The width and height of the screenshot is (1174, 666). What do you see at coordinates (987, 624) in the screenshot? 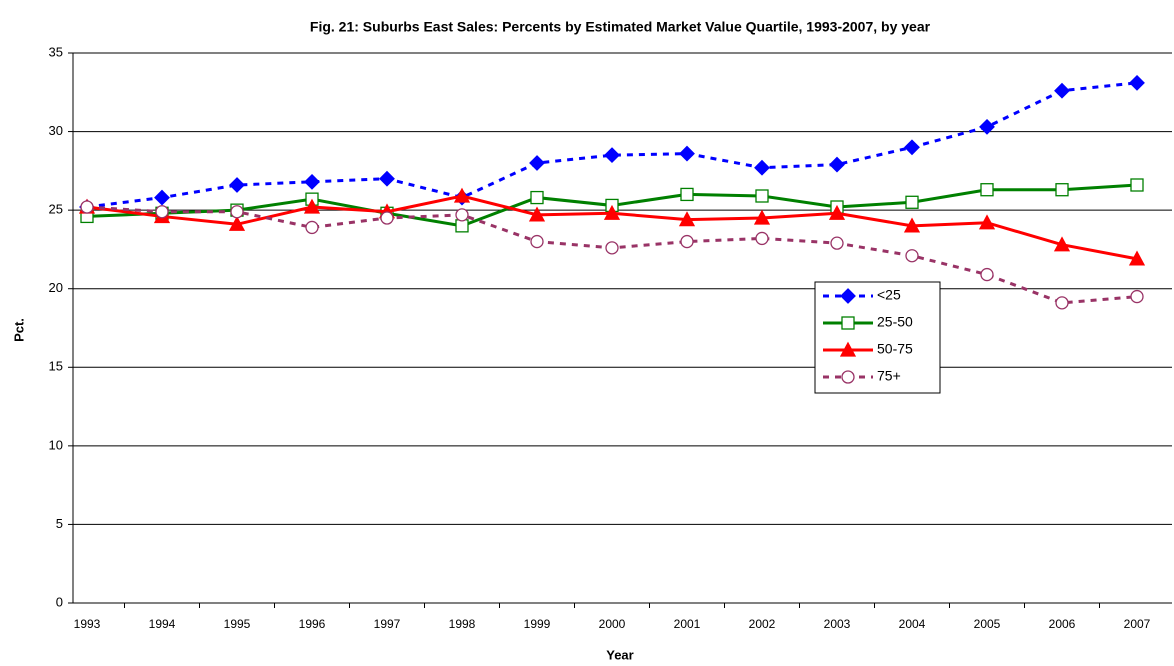
I see `x-tick-label: 2005` at bounding box center [987, 624].